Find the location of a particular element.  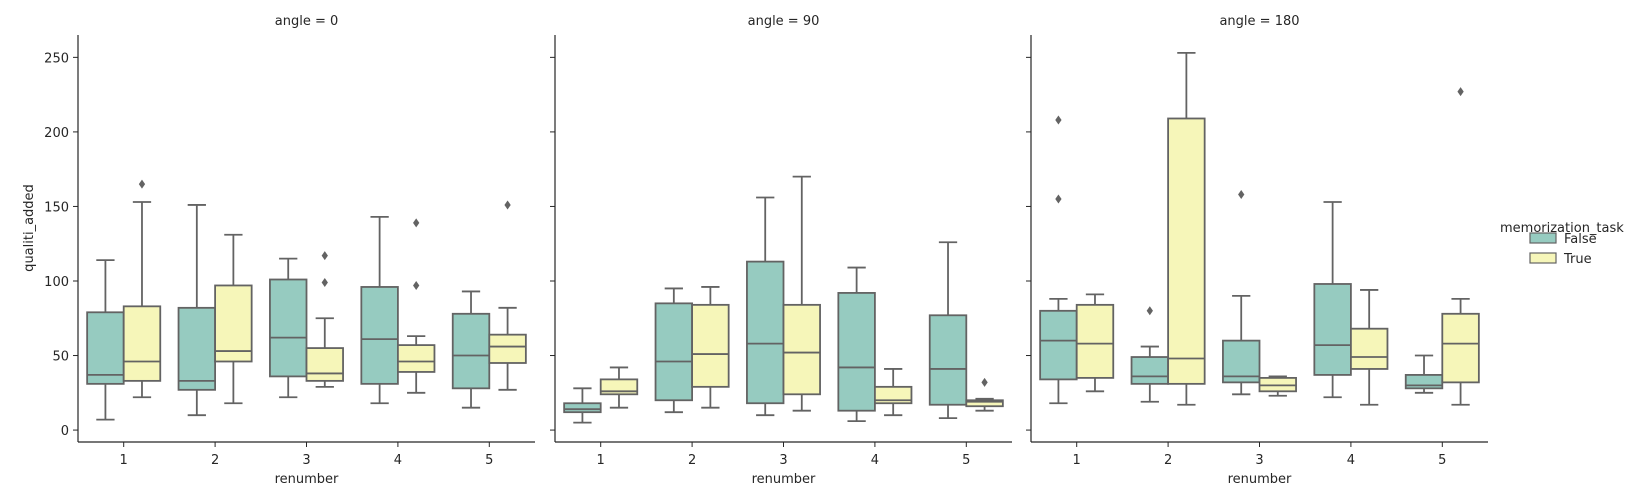

y-tick-label: 100 is located at coordinates (56, 282).